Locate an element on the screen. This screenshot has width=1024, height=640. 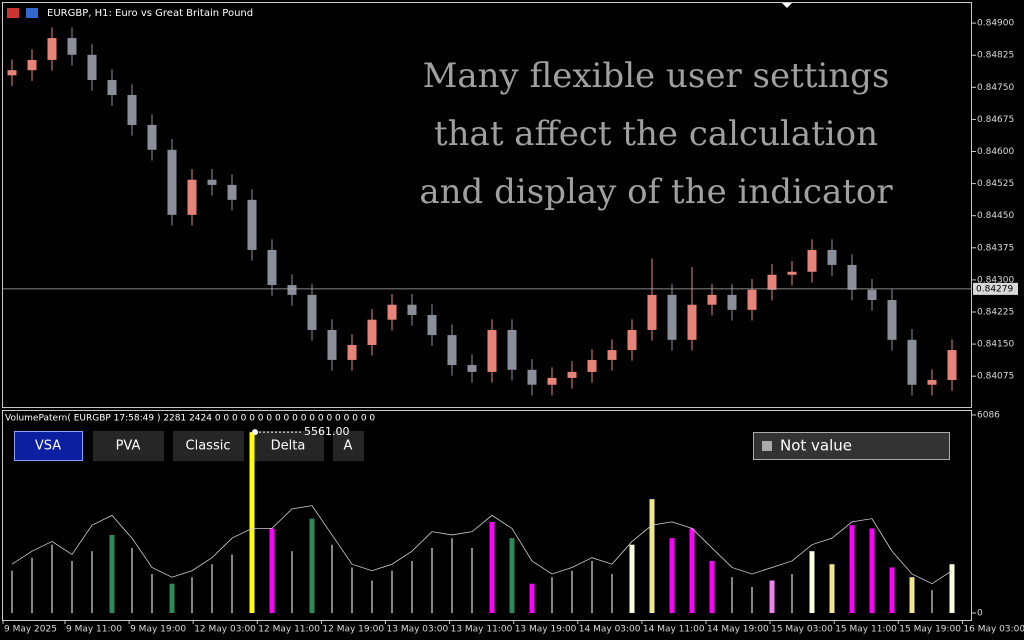
x-tick-label: 9 May 11:00 is located at coordinates (94, 630).